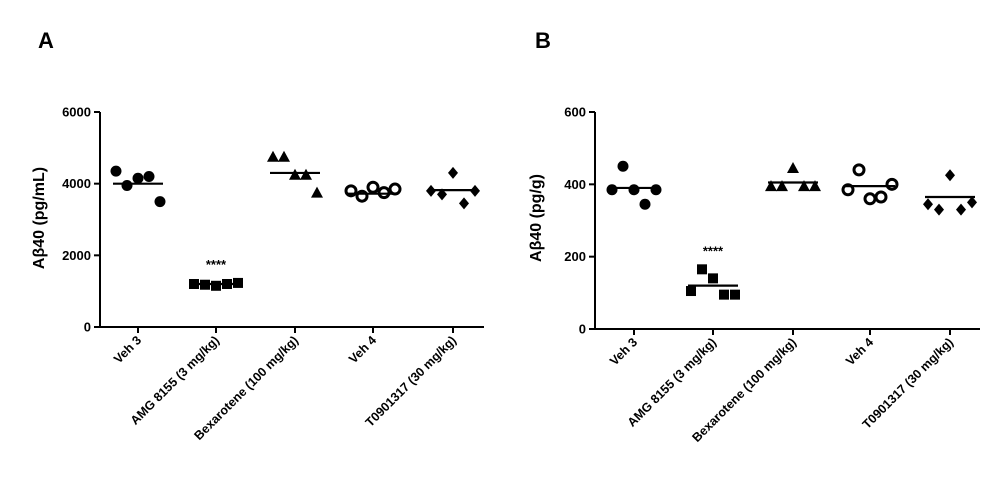 This screenshot has width=1000, height=499. Describe the element at coordinates (127, 349) in the screenshot. I see `panel-a-category-label: Veh 3` at that location.